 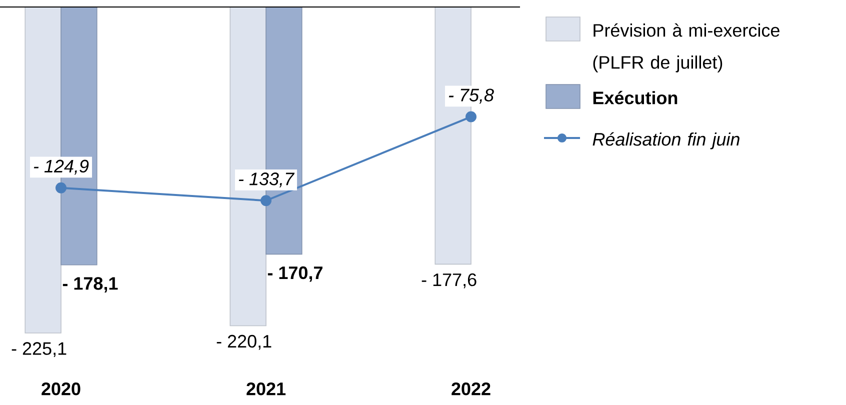 What do you see at coordinates (686, 47) in the screenshot?
I see `legend-label: Prévision à mi-exercice (PLFR de juillet)` at bounding box center [686, 47].